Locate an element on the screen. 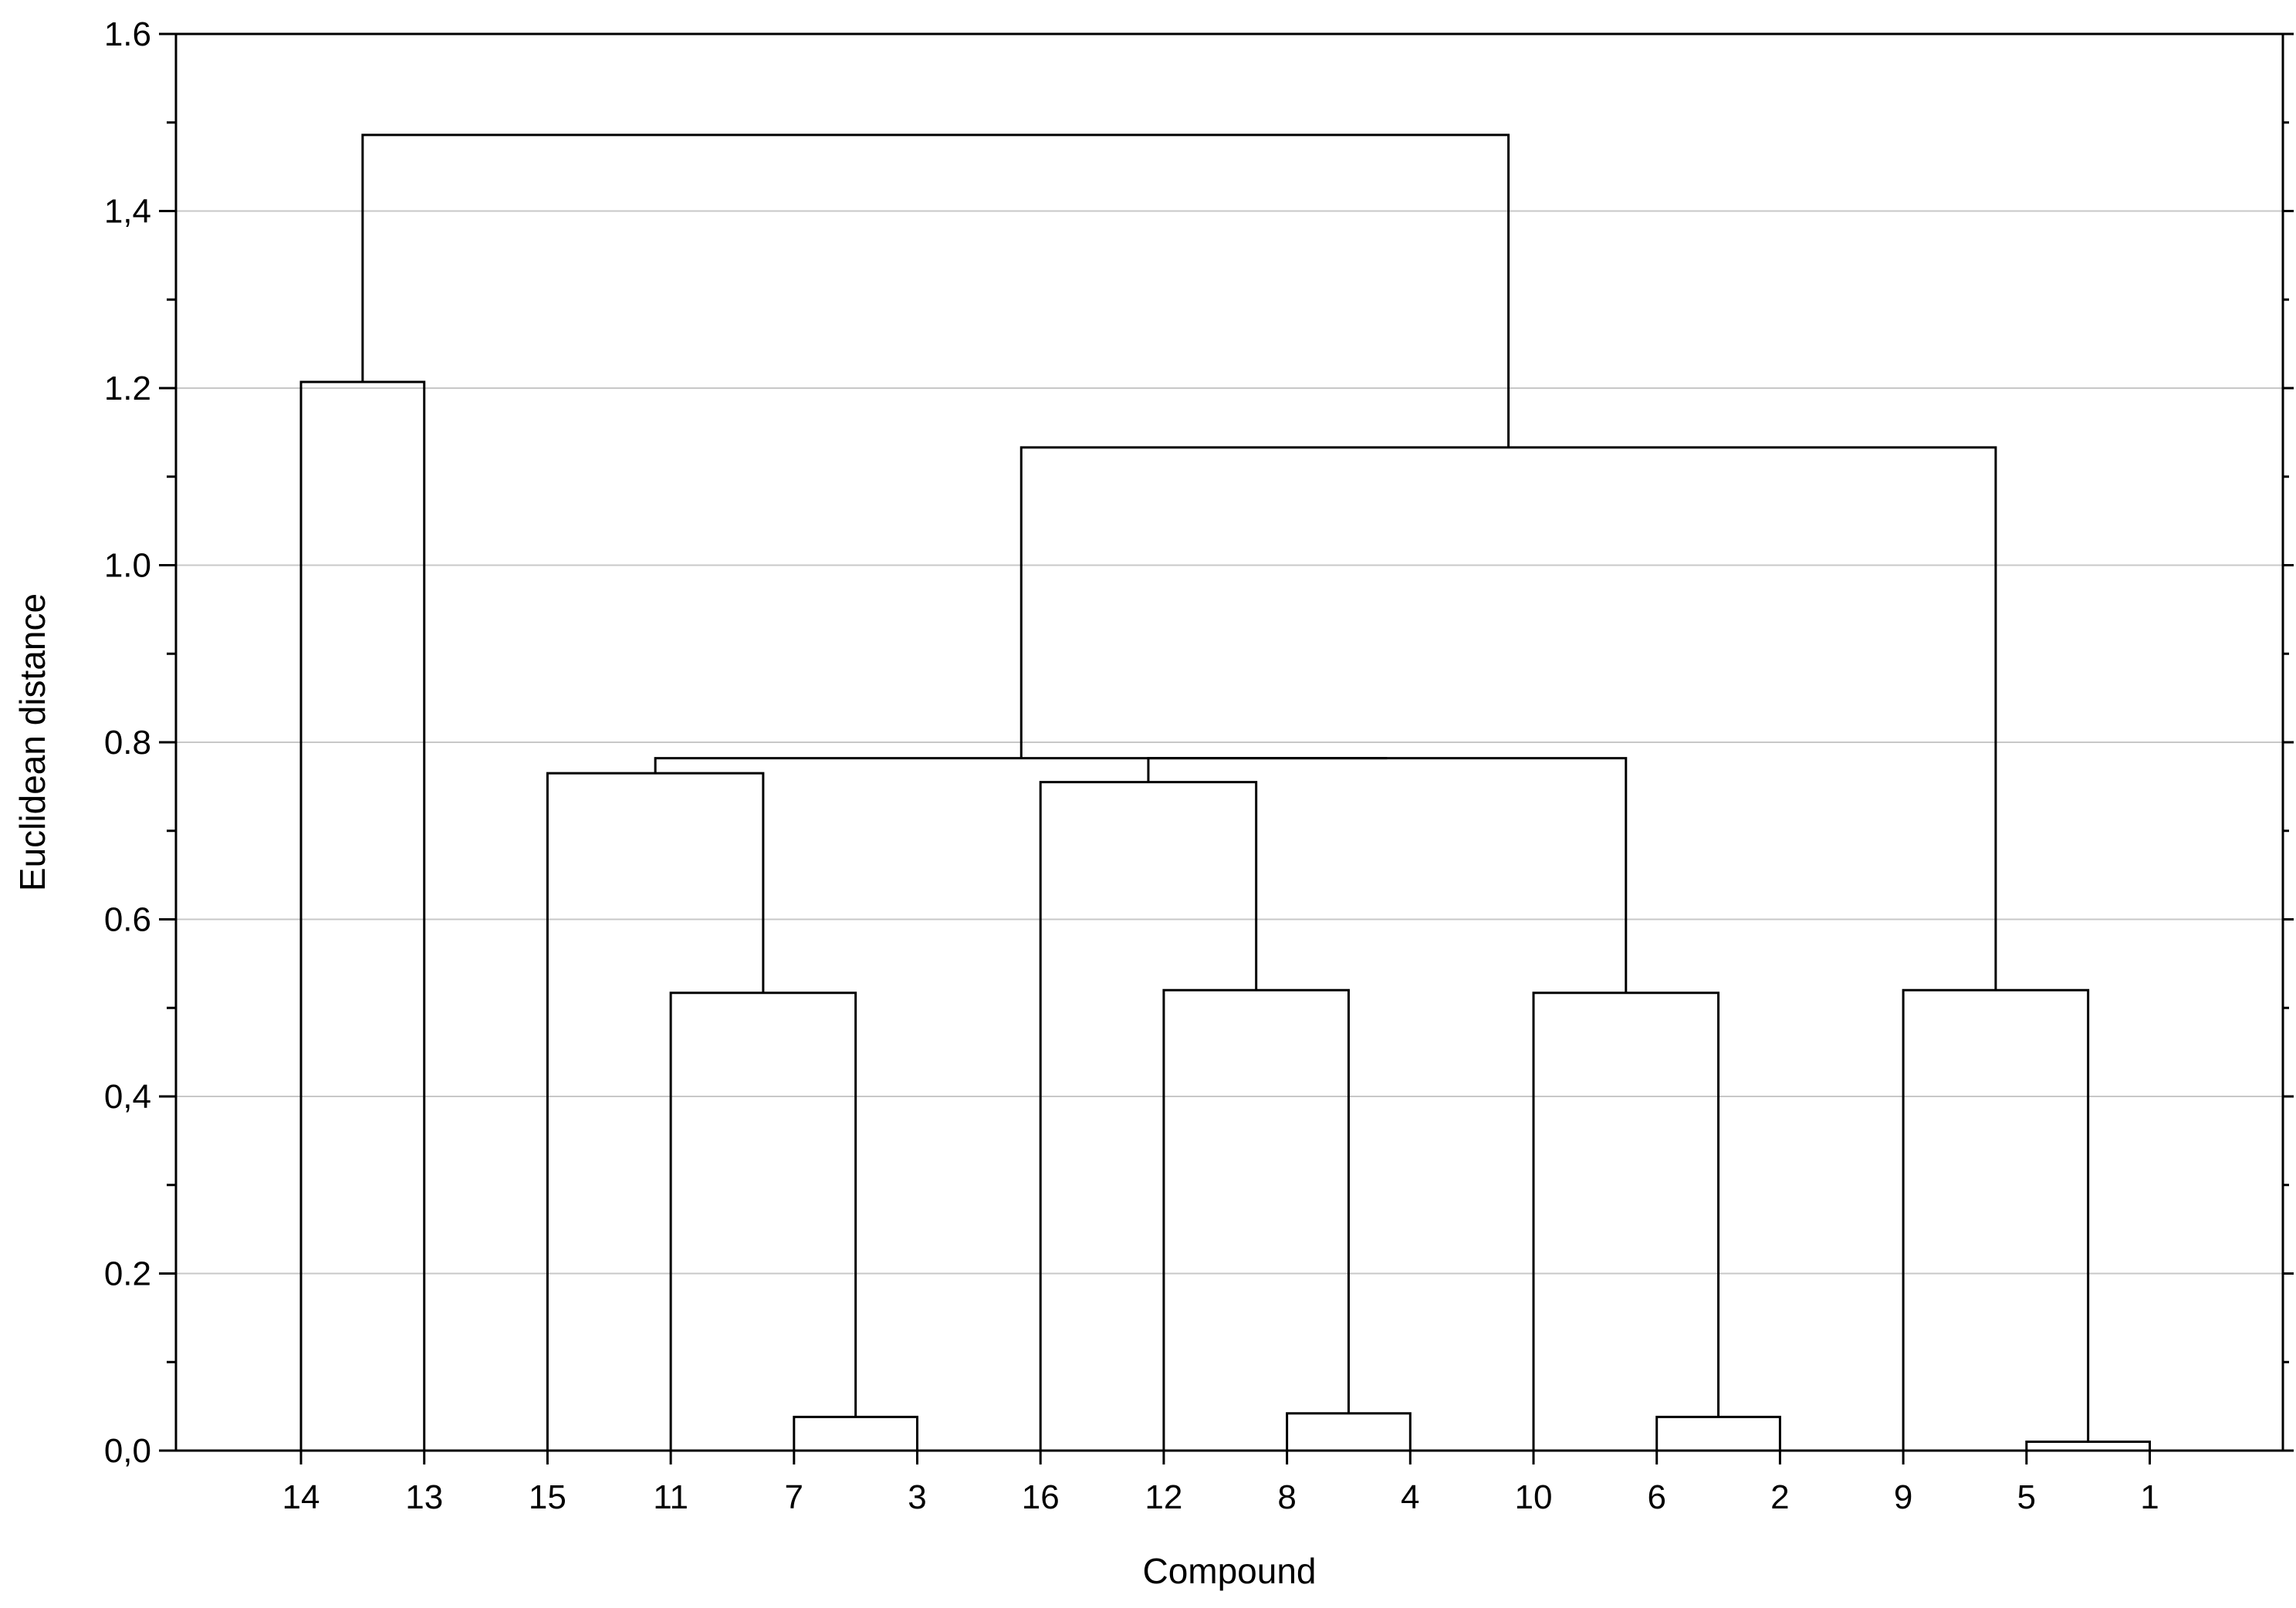 This screenshot has height=1608, width=2296. leaf-label: 3 is located at coordinates (917, 1497).